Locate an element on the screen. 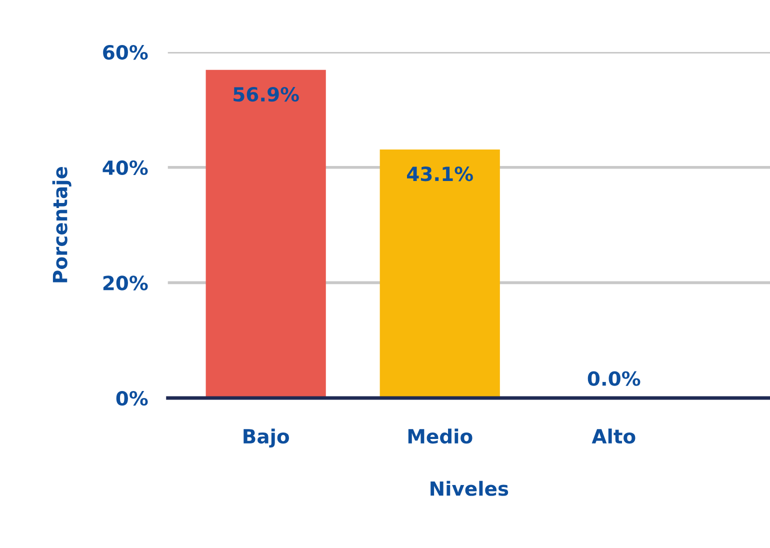 This screenshot has width=770, height=548. y-tick-label: 0% is located at coordinates (132, 398).